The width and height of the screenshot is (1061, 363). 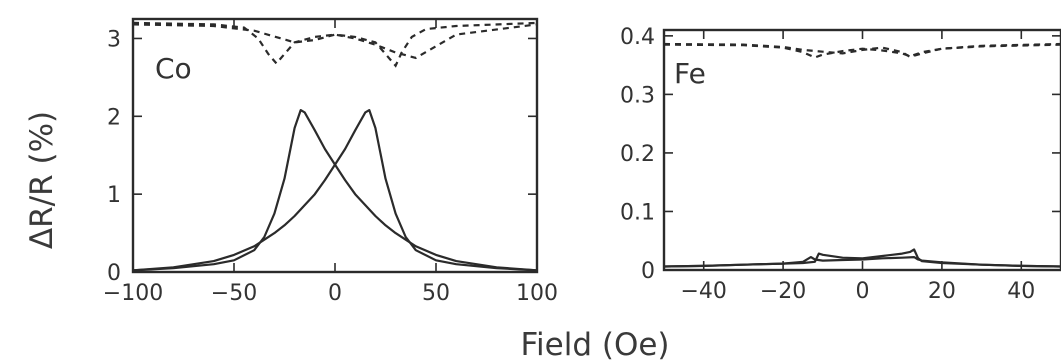 I want to click on co-x-tick-label: −50, so click(x=234, y=293).